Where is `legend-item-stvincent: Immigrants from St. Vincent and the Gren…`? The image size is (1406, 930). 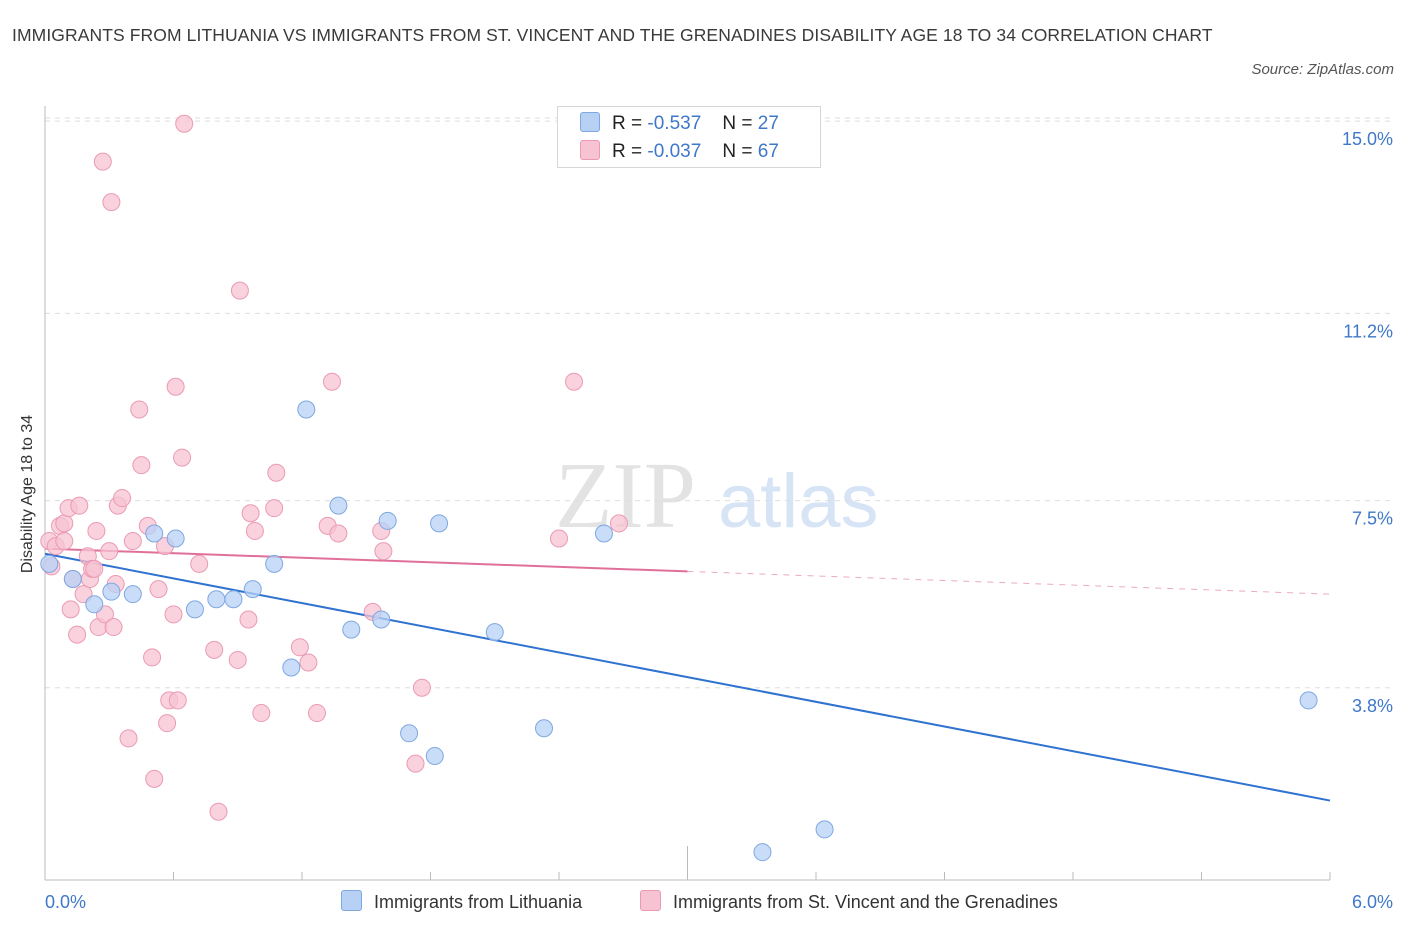
legend-item-stvincent: Immigrants from St. Vincent and the Gren… is located at coordinates (849, 901).